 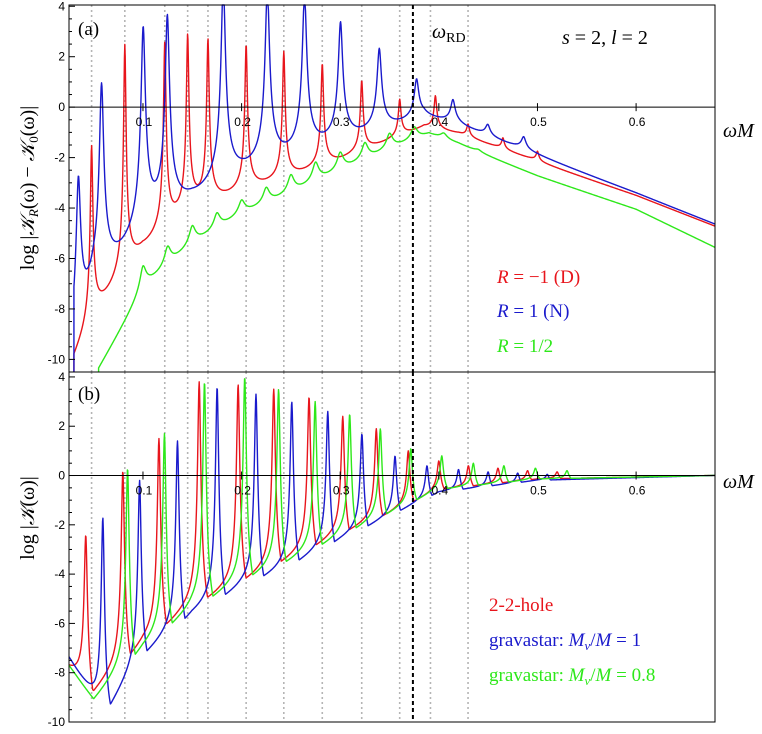 What do you see at coordinates (532, 311) in the screenshot?
I see `legend-entry-r-1: R = 1 (N)` at bounding box center [532, 311].